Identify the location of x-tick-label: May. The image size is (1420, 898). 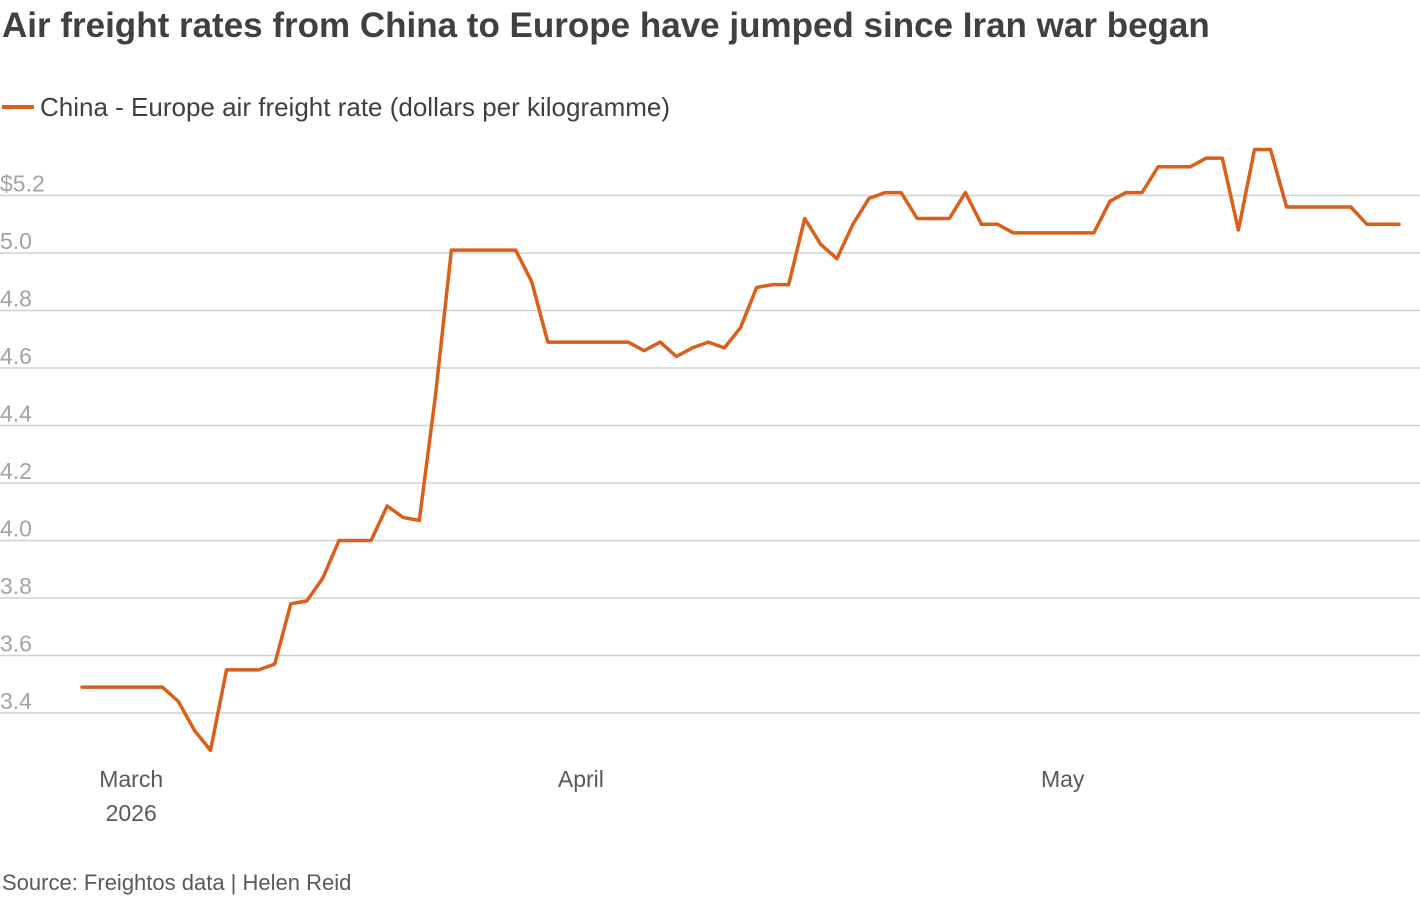
(1063, 779).